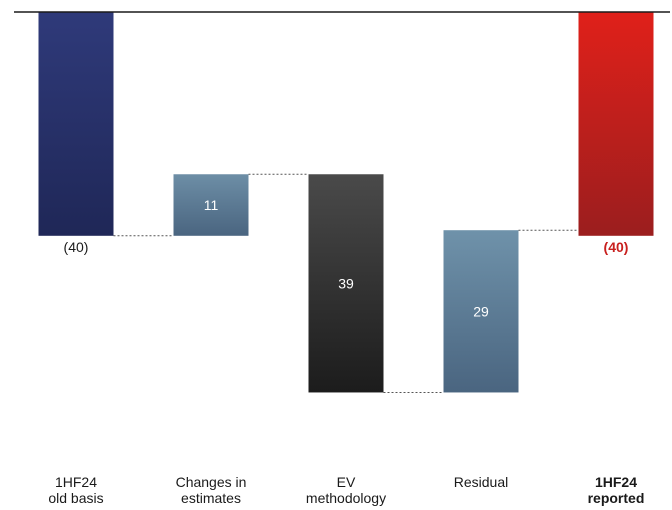  I want to click on category-label-2: Changes in estimates, so click(211, 490).